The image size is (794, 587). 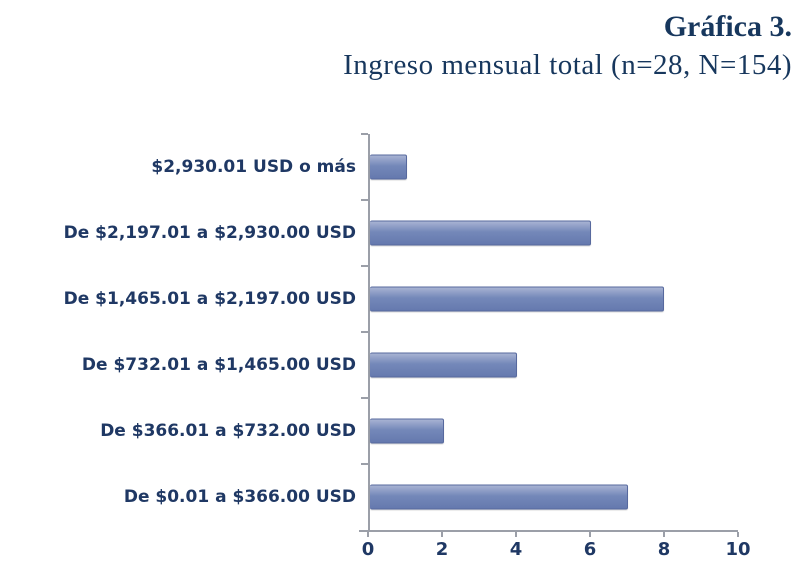 What do you see at coordinates (368, 549) in the screenshot?
I see `x-axis-tick-label: 0` at bounding box center [368, 549].